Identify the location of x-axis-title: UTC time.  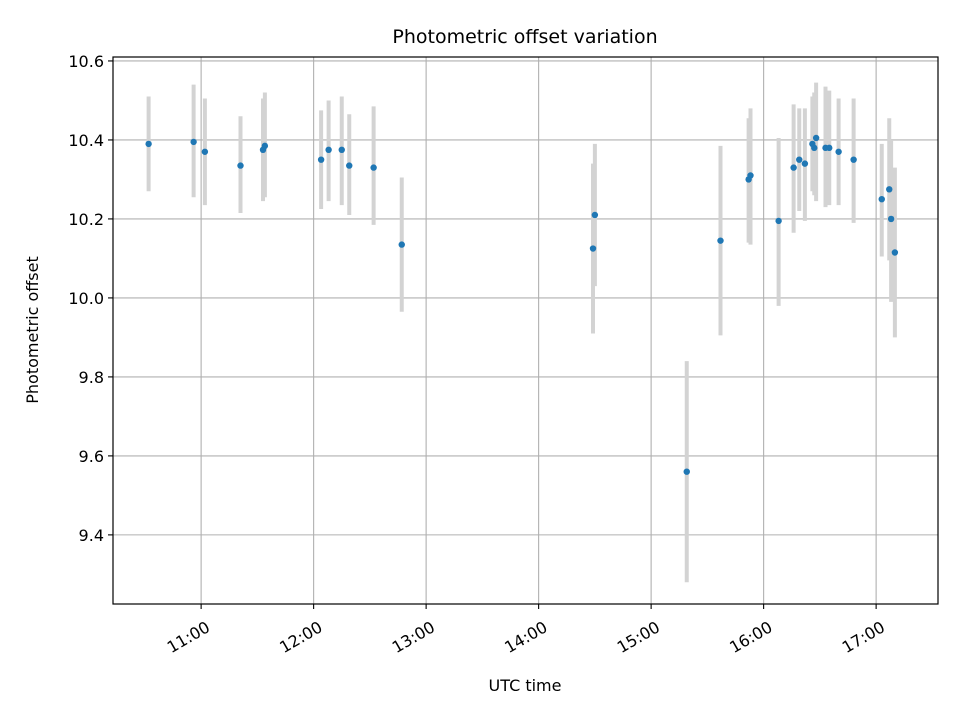
(525, 685).